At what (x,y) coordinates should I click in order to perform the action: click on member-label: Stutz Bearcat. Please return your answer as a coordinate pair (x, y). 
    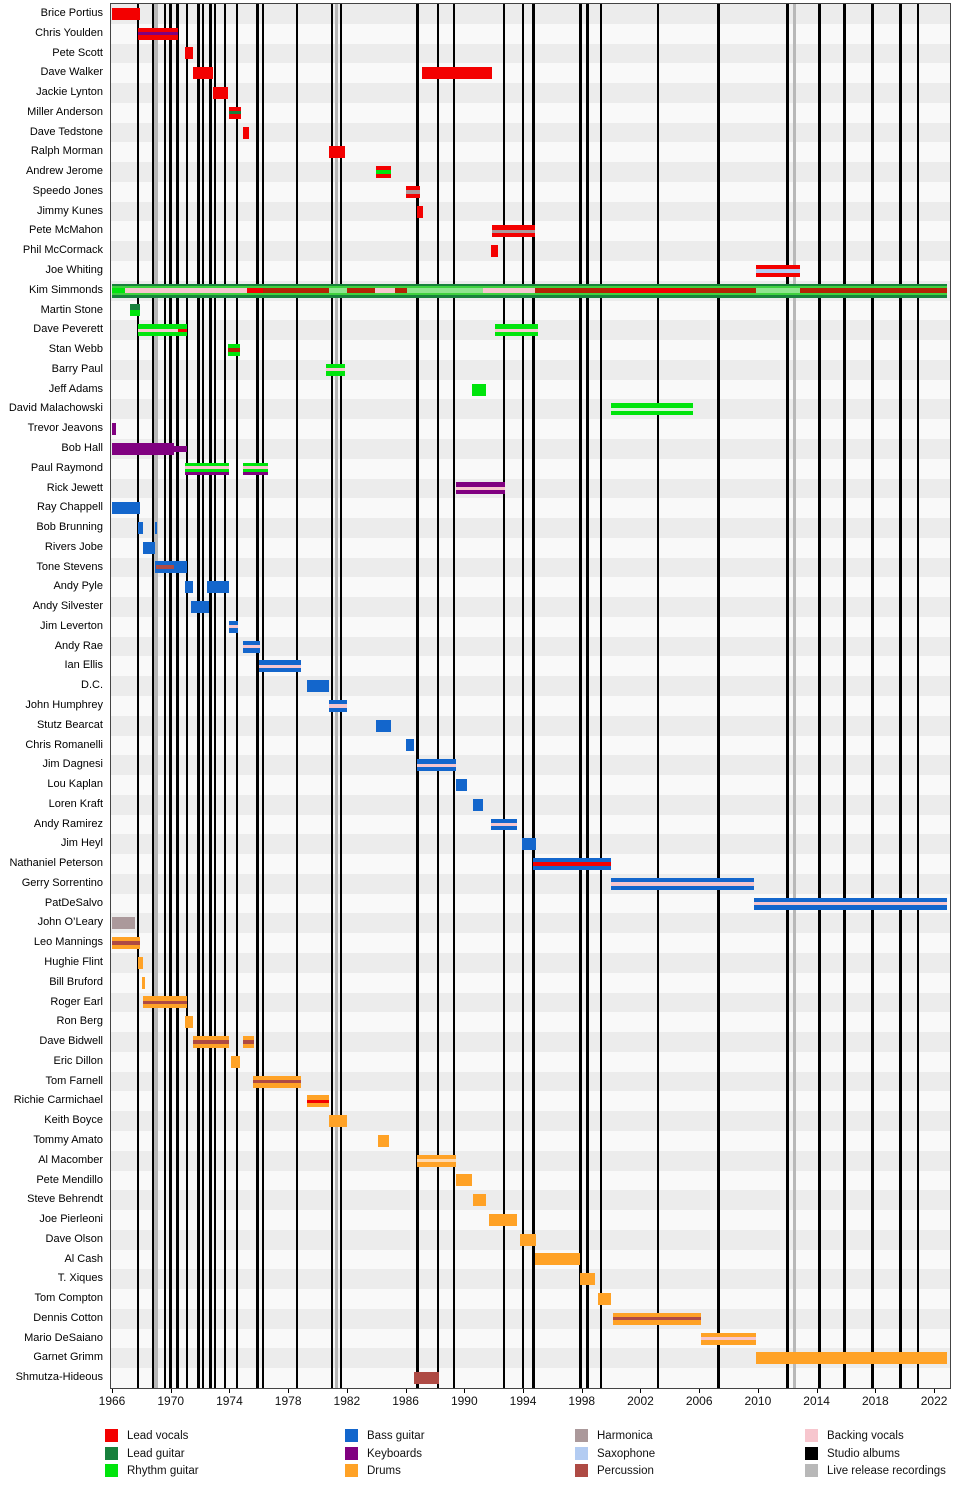
    Looking at the image, I should click on (69, 724).